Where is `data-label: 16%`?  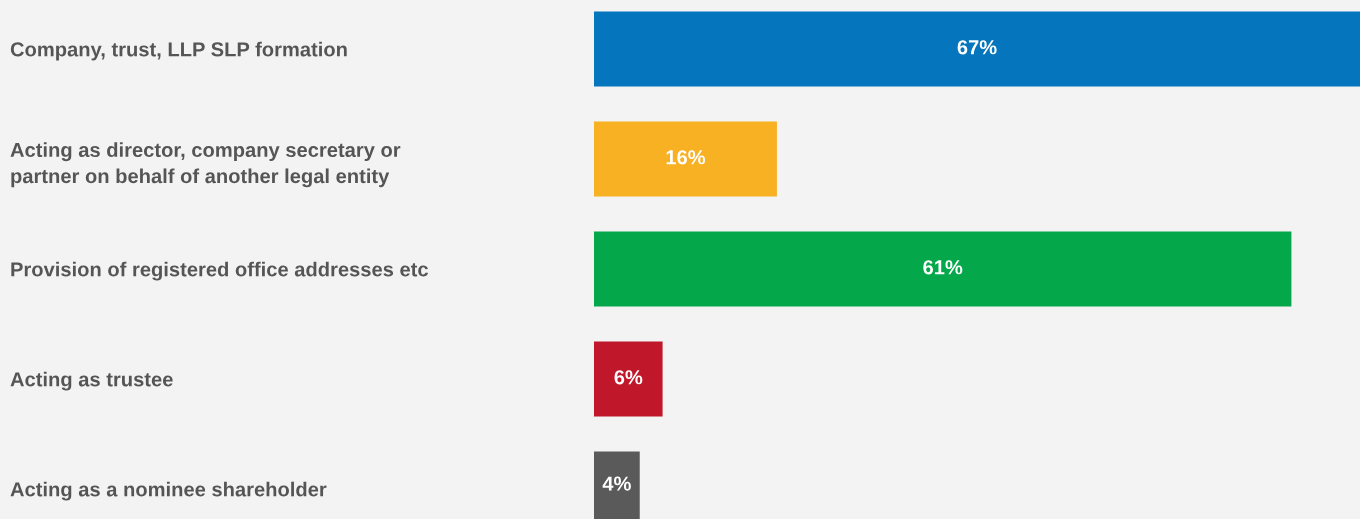
data-label: 16% is located at coordinates (686, 157).